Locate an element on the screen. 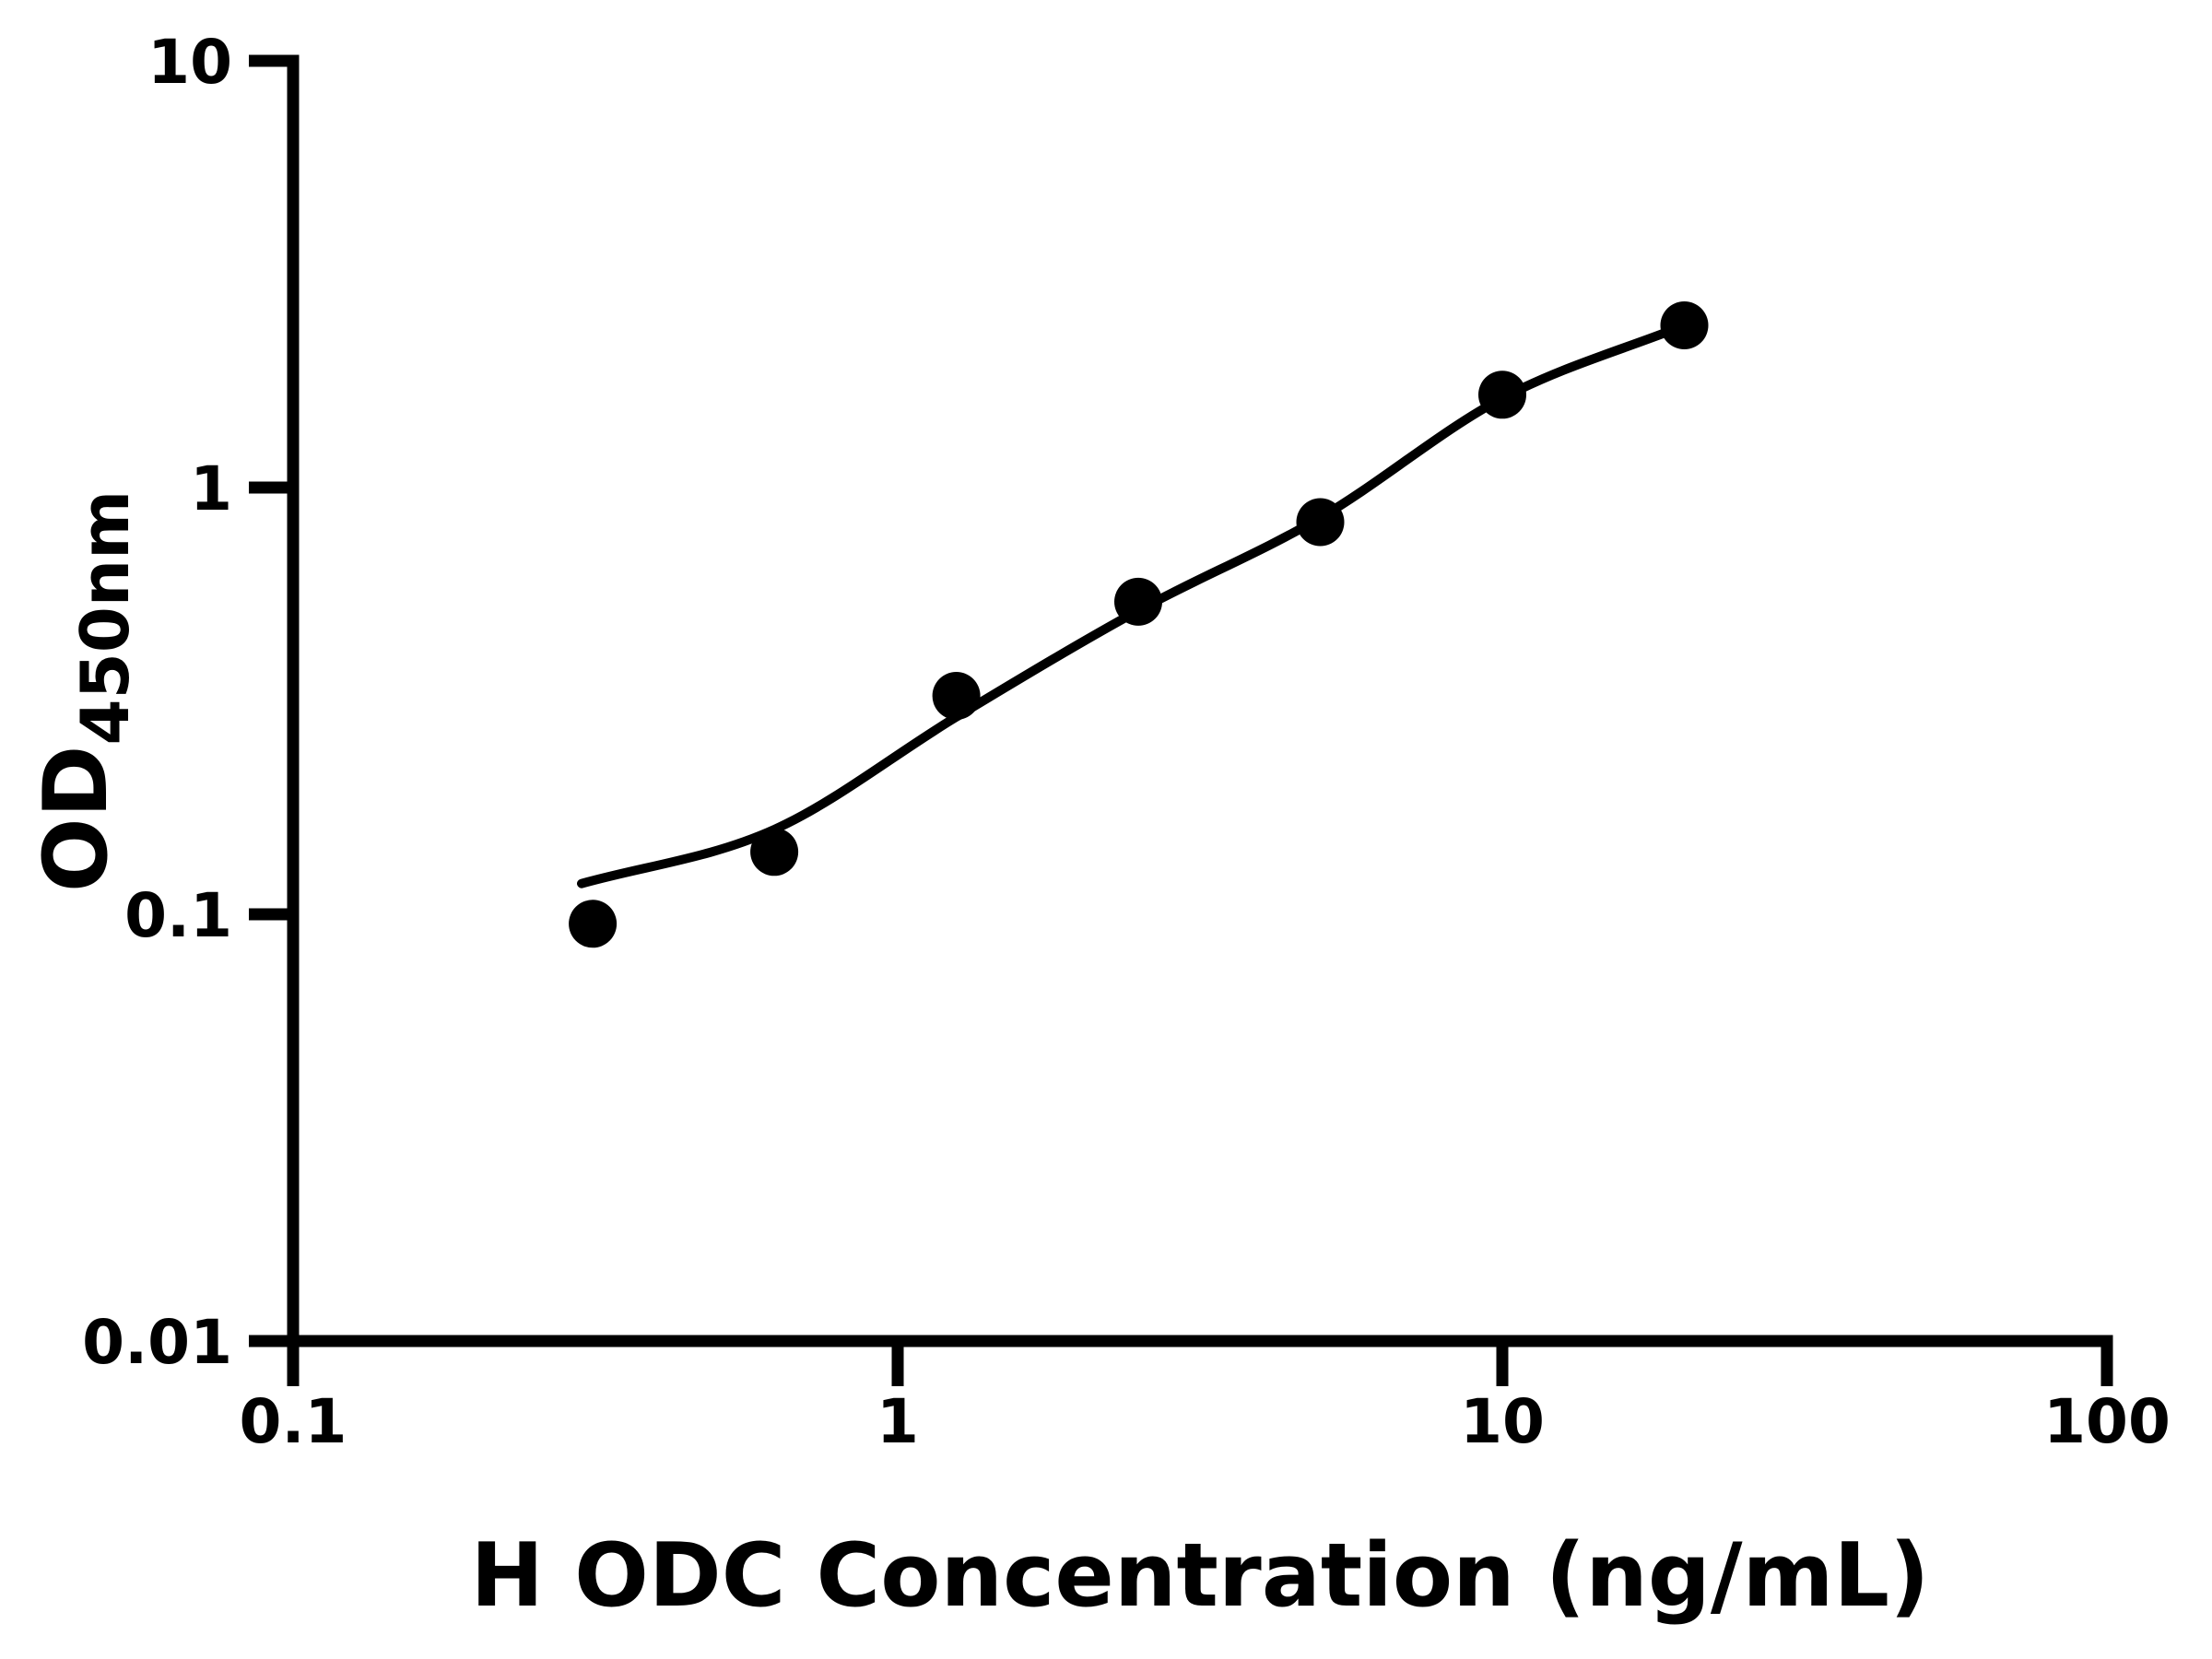 Image resolution: width=2212 pixels, height=1659 pixels. x-ticks is located at coordinates (1200, 1363).